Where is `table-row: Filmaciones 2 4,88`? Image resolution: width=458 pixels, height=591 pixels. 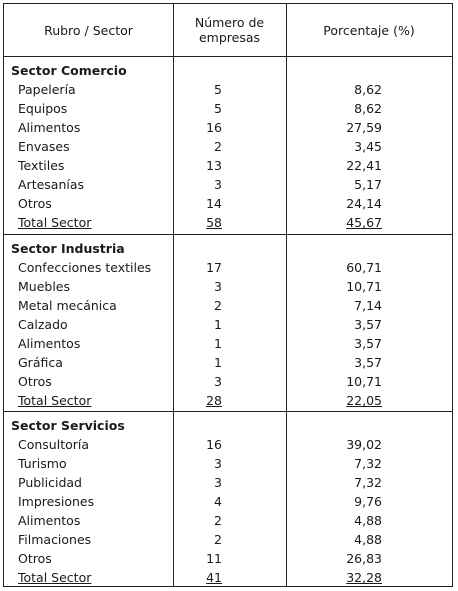 table-row: Filmaciones 2 4,88 is located at coordinates (228, 539).